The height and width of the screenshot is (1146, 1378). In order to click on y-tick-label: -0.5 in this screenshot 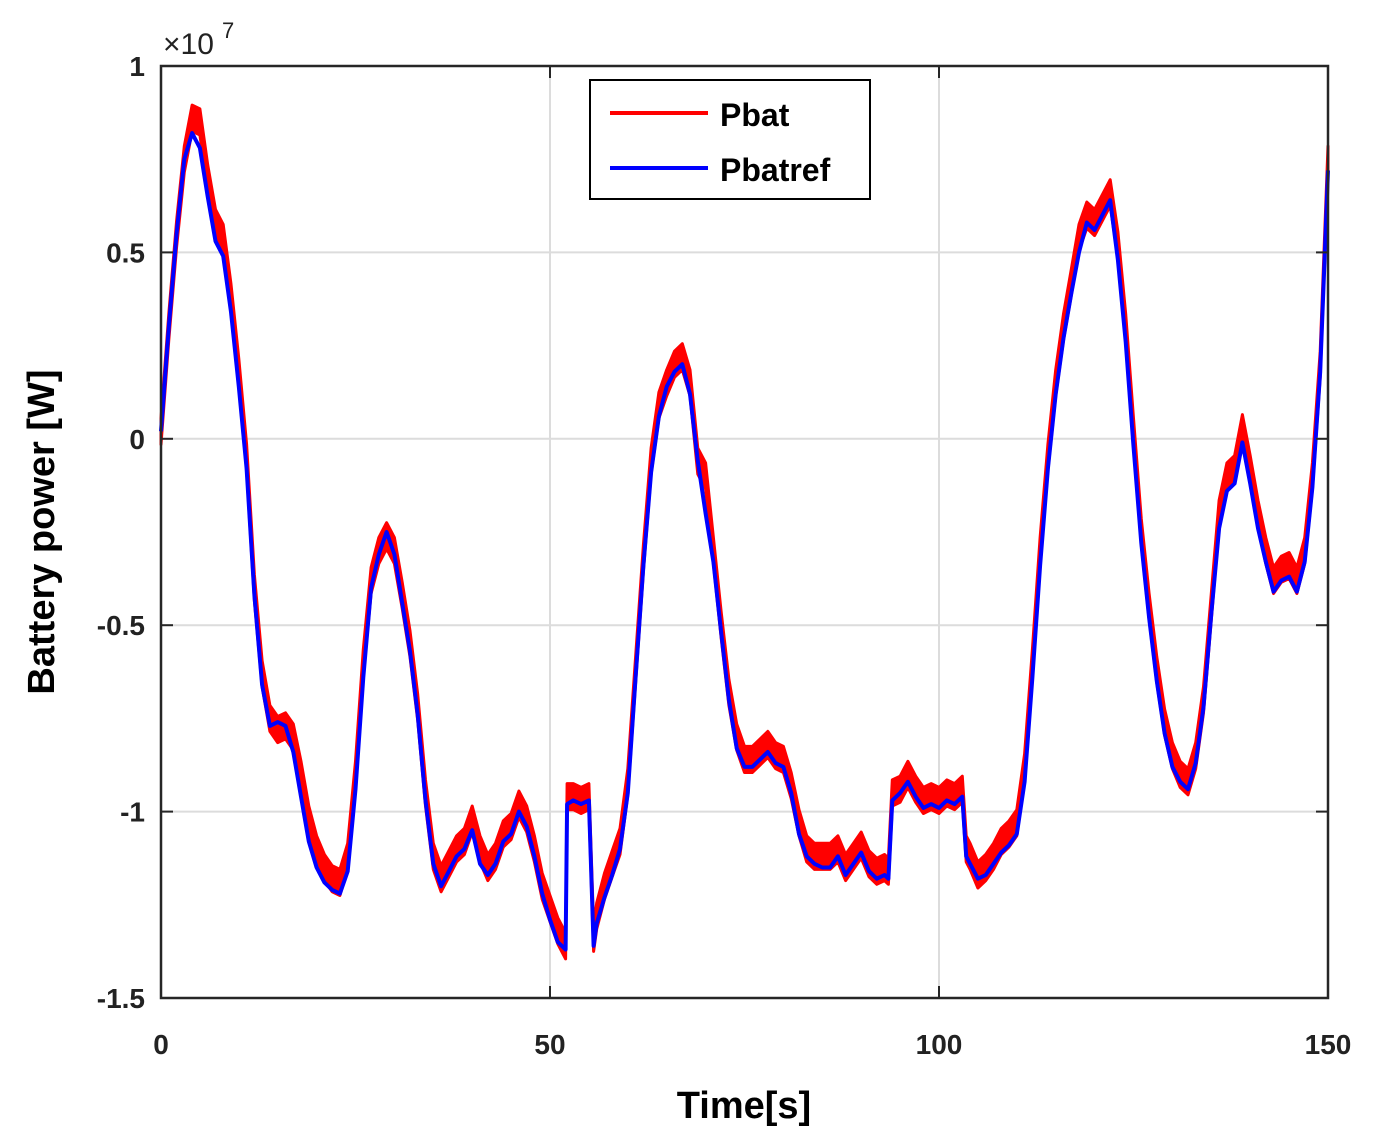, I will do `click(121, 625)`.